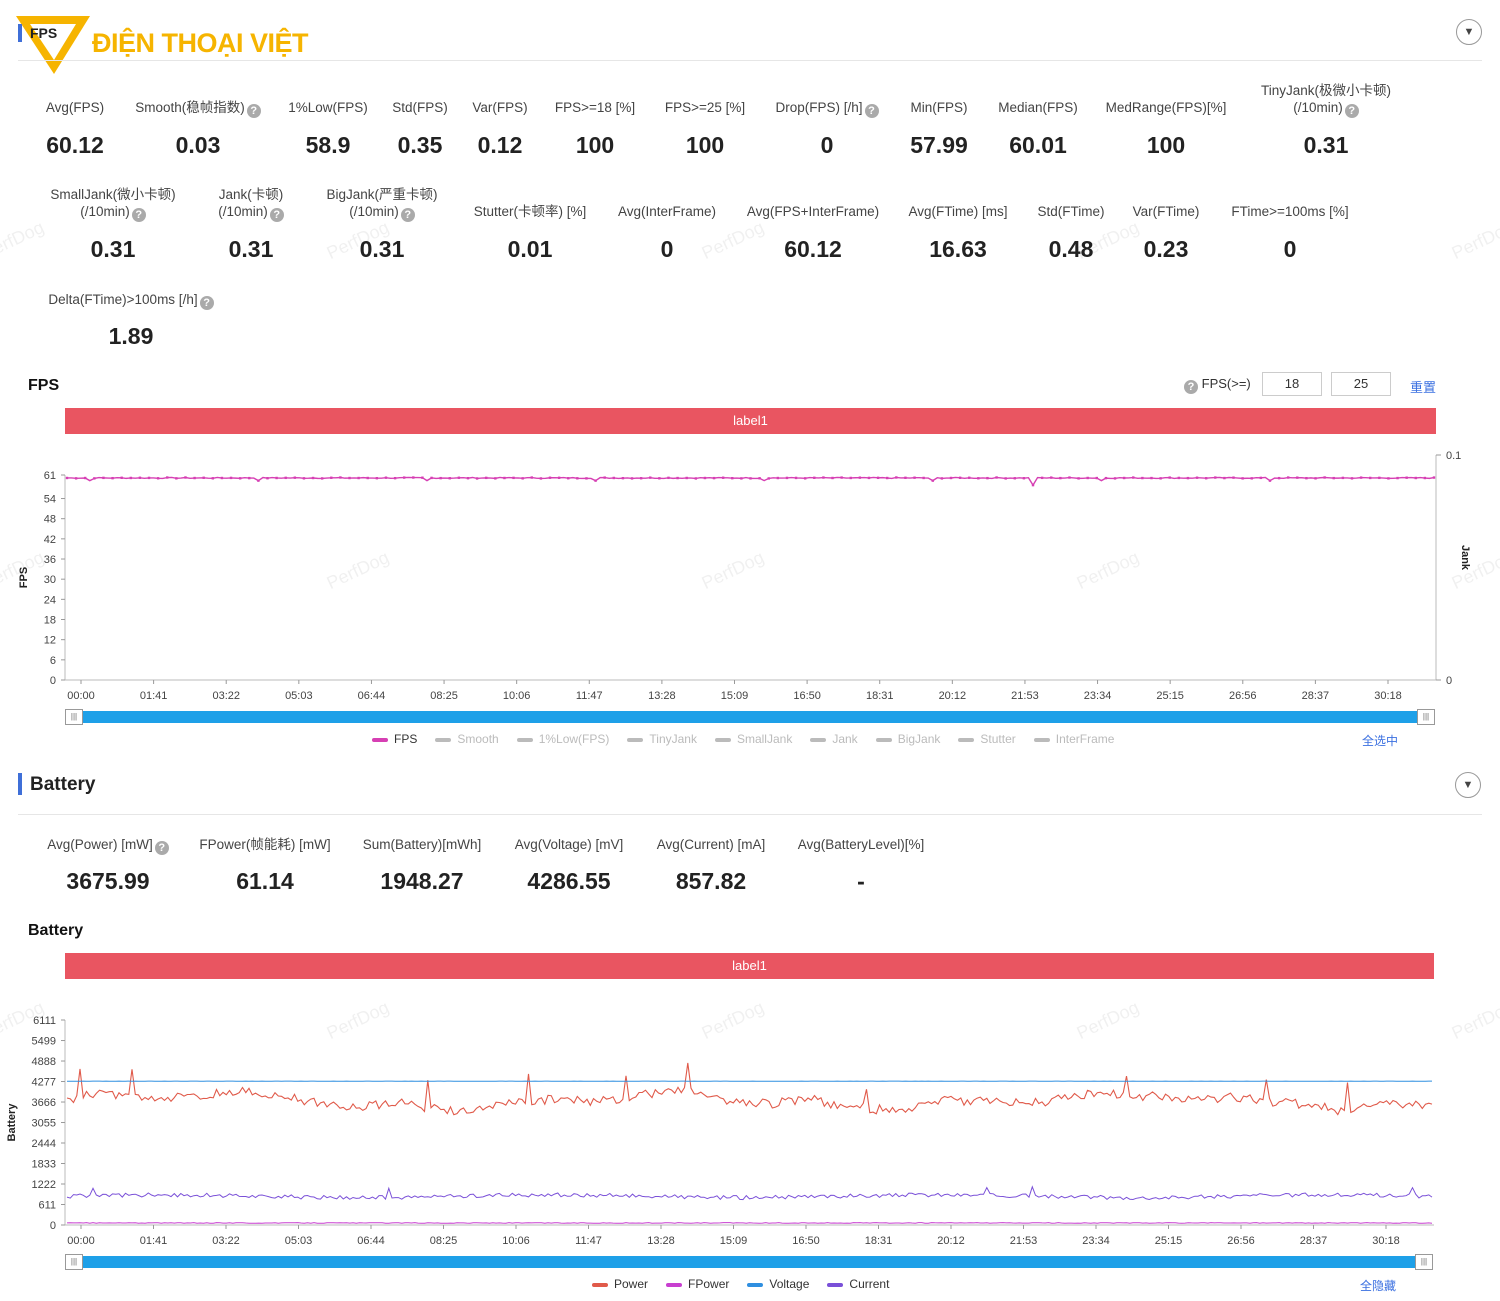 Image resolution: width=1500 pixels, height=1301 pixels. Describe the element at coordinates (750, 421) in the screenshot. I see `fps-label-bar: label1` at that location.